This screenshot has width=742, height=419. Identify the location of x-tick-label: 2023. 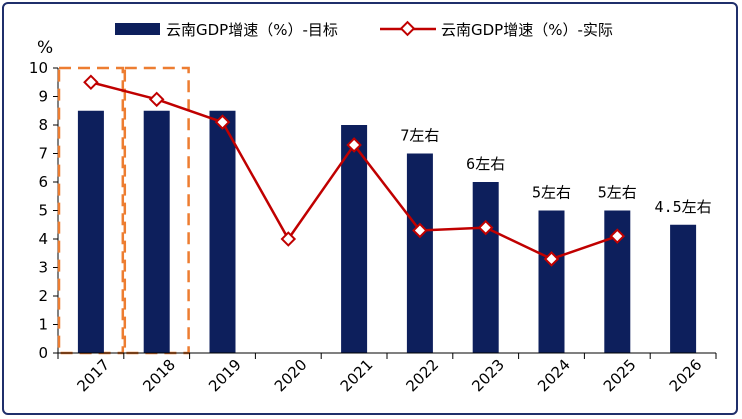
(488, 376).